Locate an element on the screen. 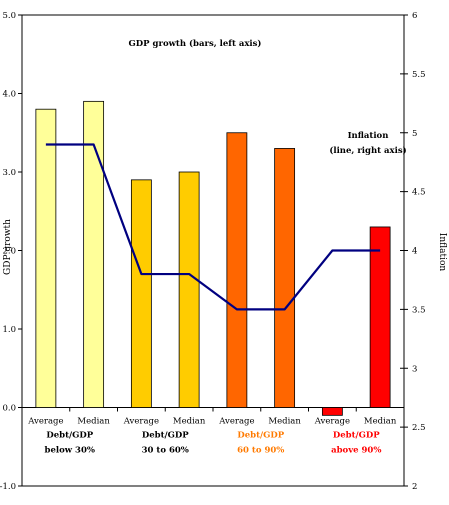 The image size is (449, 505). y2-axis-label: Inflation is located at coordinates (442, 252).